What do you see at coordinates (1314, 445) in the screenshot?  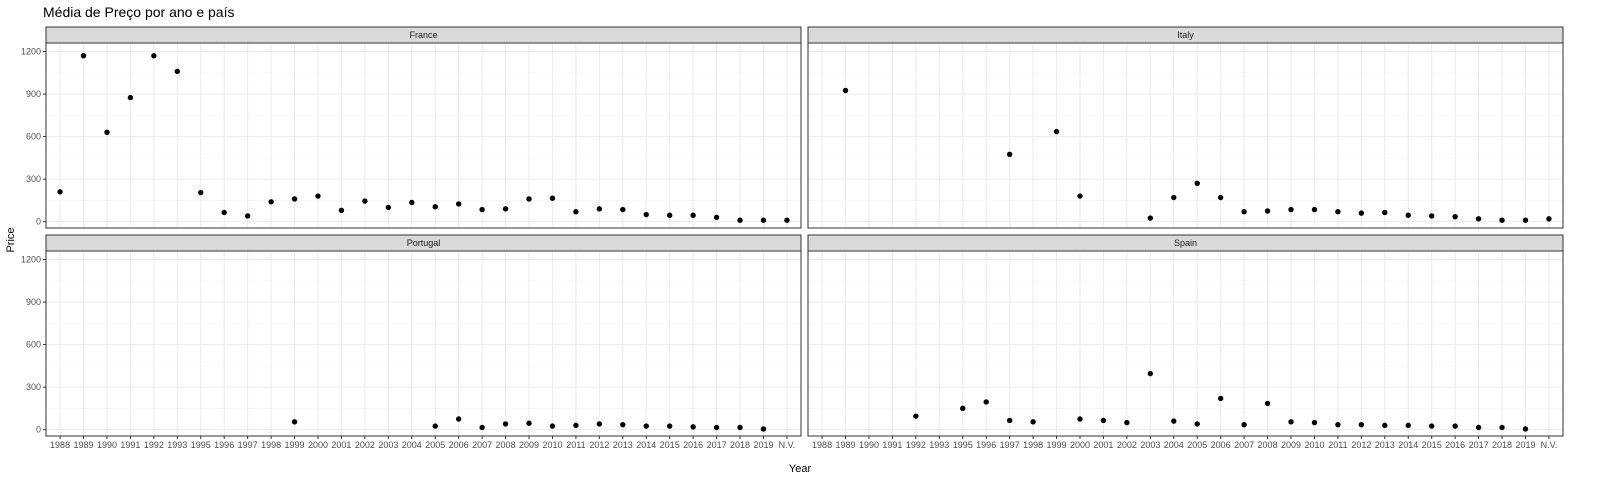 I see `x-tick-label: 2010` at bounding box center [1314, 445].